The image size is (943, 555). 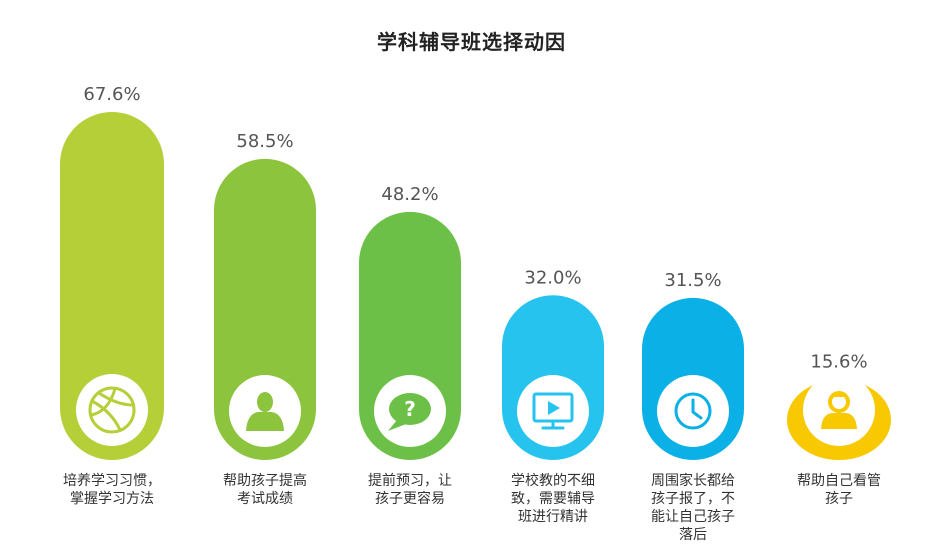 I want to click on category-label-line: 提前预习，让, so click(x=410, y=481).